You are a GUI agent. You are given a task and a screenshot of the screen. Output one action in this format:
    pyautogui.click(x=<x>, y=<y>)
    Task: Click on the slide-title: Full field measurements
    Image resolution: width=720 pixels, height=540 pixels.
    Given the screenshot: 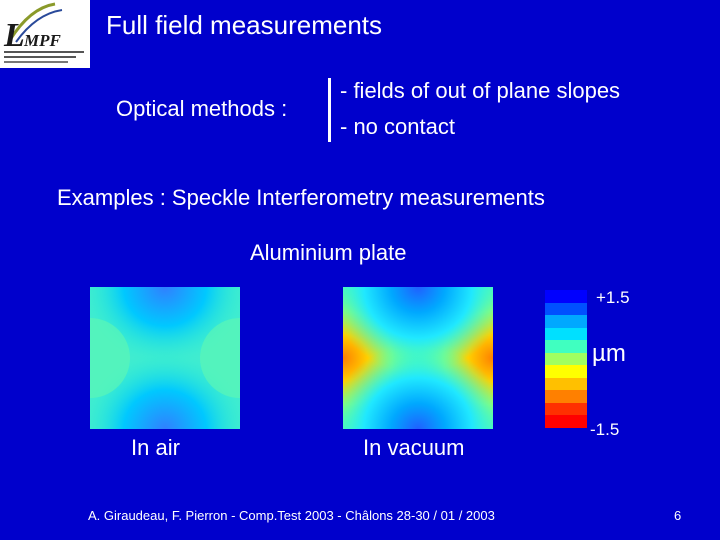 What is the action you would take?
    pyautogui.click(x=244, y=25)
    